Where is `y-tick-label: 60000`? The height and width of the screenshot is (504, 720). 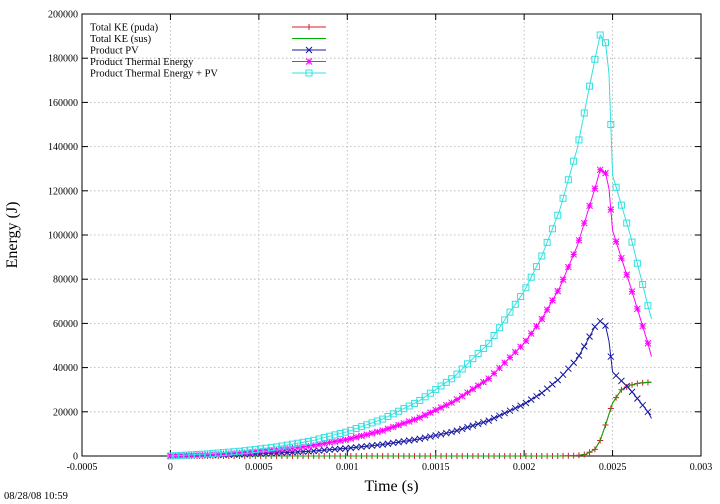
y-tick-label: 60000 is located at coordinates (65, 324).